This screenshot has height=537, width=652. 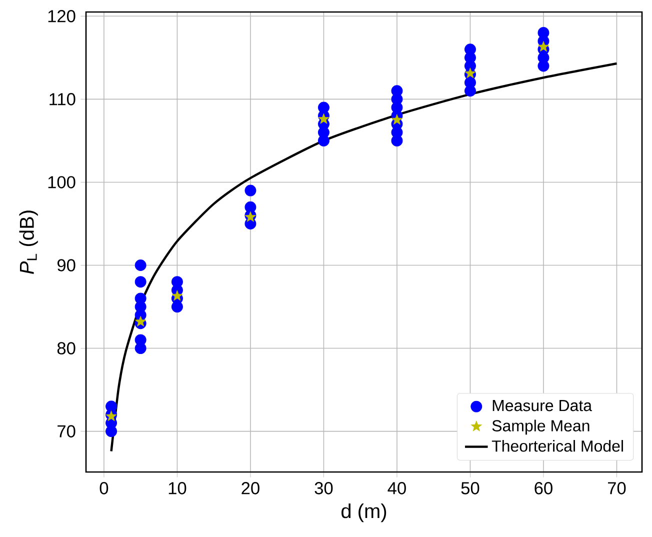 I want to click on y-tick-label: 70, so click(x=67, y=431).